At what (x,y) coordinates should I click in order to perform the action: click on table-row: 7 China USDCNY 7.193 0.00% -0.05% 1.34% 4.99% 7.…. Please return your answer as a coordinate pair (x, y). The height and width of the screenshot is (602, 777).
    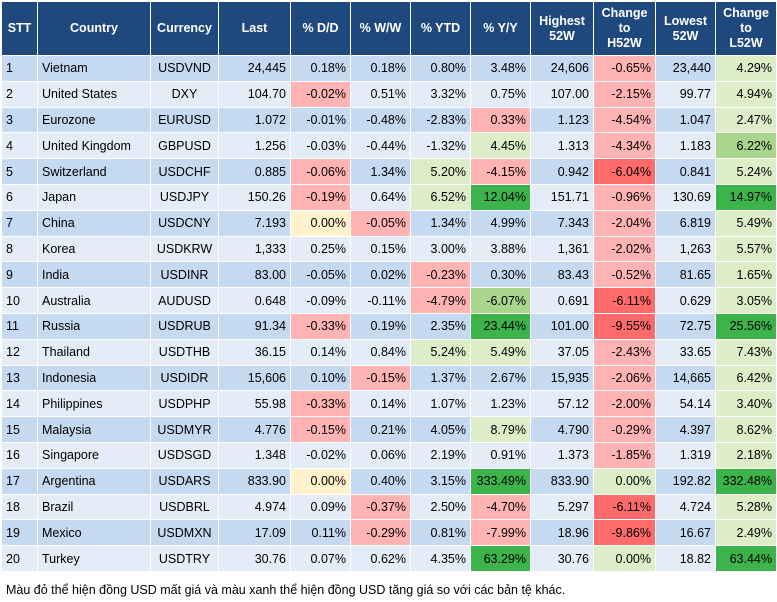
    Looking at the image, I should click on (389, 223).